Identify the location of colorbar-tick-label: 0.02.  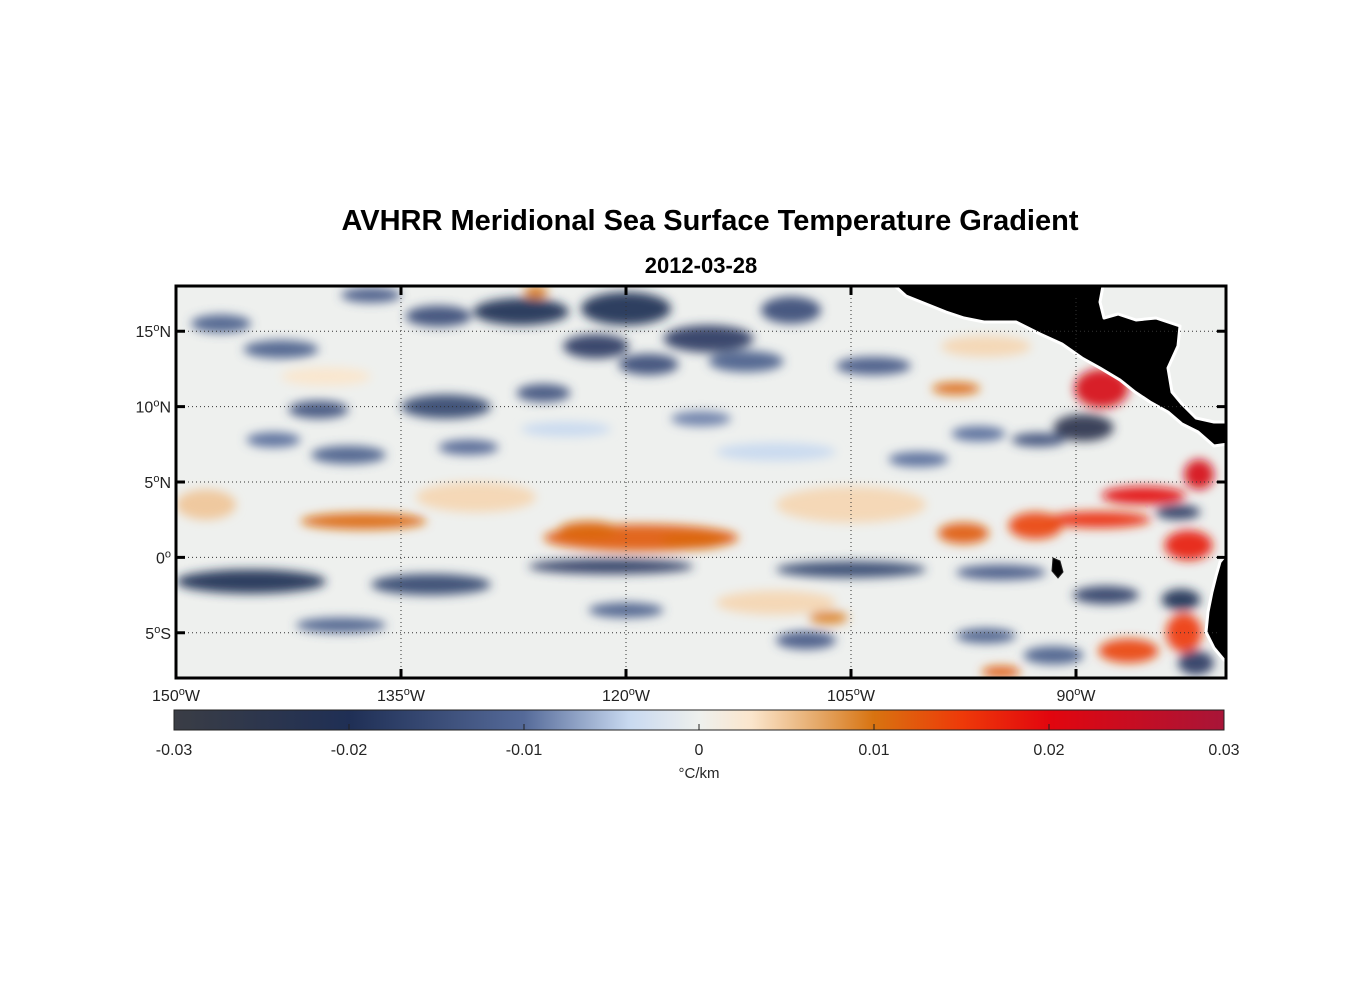
(1048, 750).